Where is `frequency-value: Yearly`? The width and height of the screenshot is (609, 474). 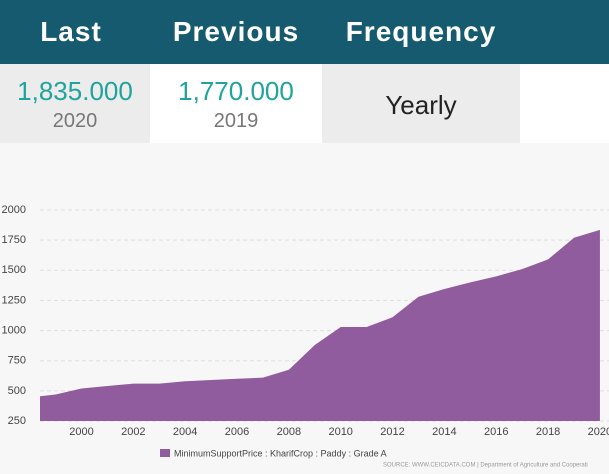 frequency-value: Yearly is located at coordinates (421, 105).